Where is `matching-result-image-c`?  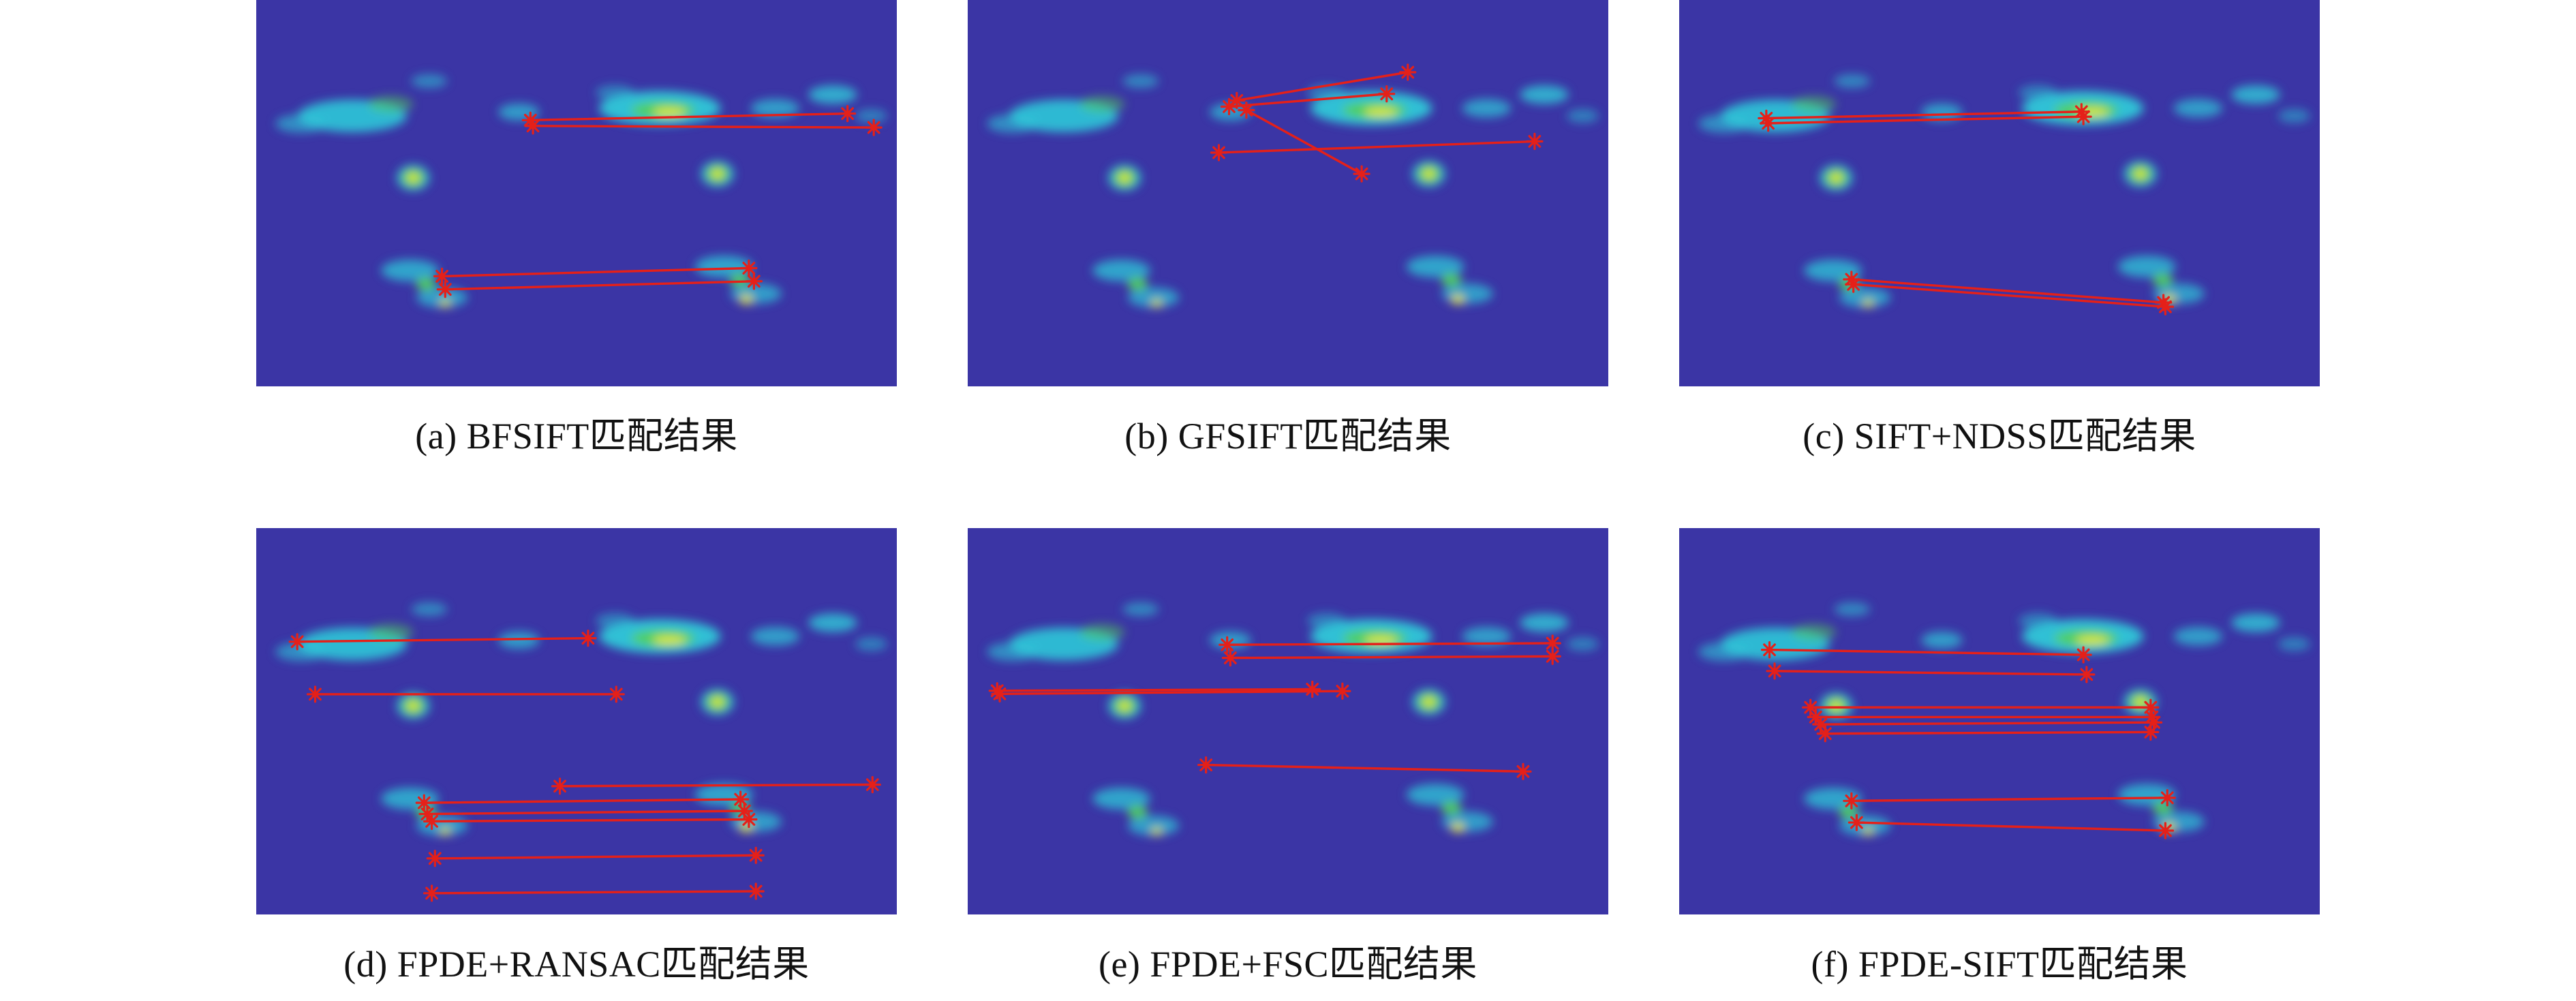 matching-result-image-c is located at coordinates (1999, 193).